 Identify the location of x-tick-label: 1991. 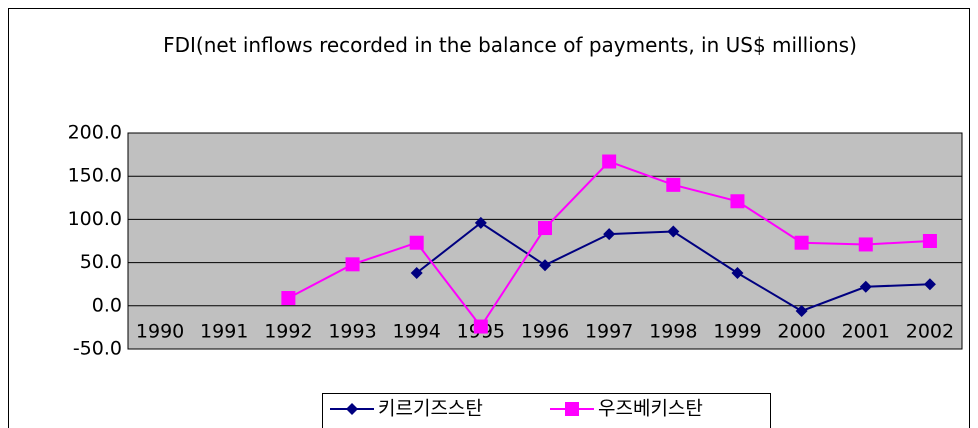
(224, 331).